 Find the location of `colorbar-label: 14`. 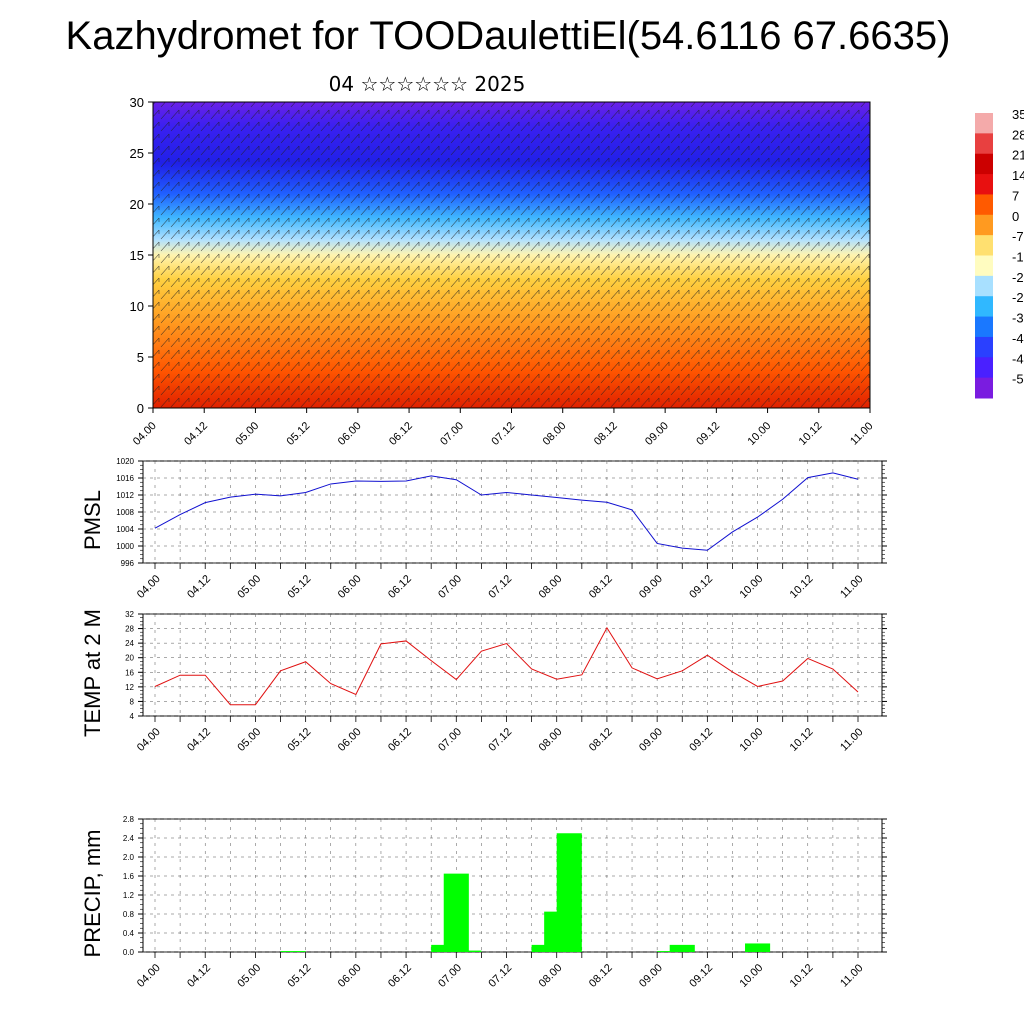

colorbar-label: 14 is located at coordinates (1018, 175).